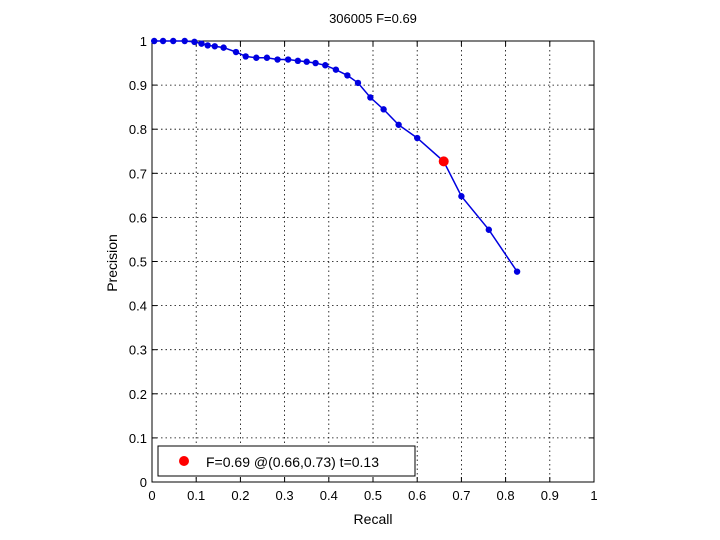 This screenshot has height=540, width=720. What do you see at coordinates (285, 495) in the screenshot?
I see `x-tick-label: 0.3` at bounding box center [285, 495].